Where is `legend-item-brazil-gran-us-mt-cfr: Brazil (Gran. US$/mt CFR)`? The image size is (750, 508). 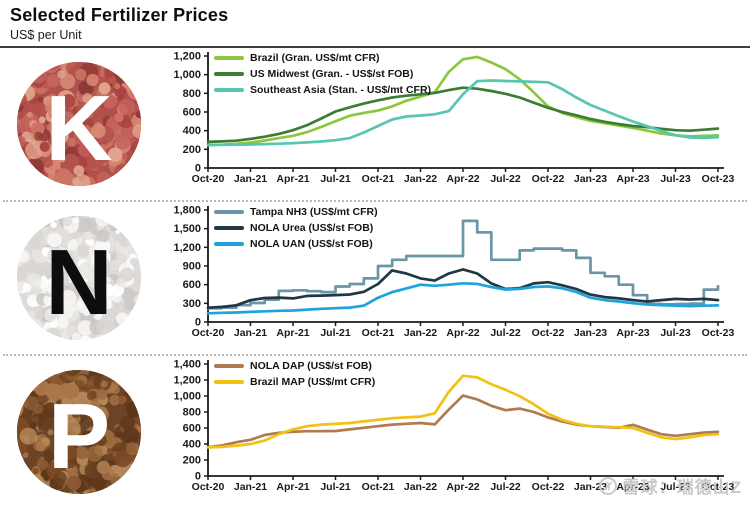 legend-item-brazil-gran-us-mt-cfr: Brazil (Gran. US$/mt CFR) is located at coordinates (322, 58).